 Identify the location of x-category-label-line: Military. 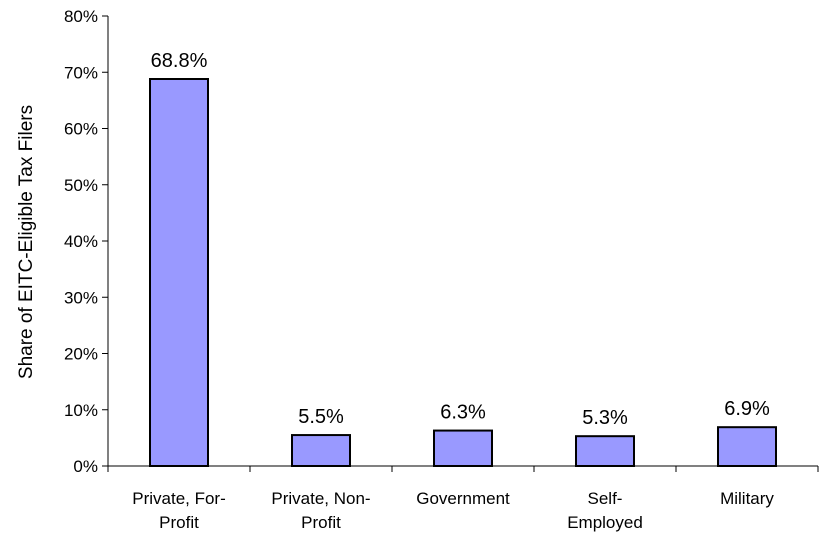
(747, 498).